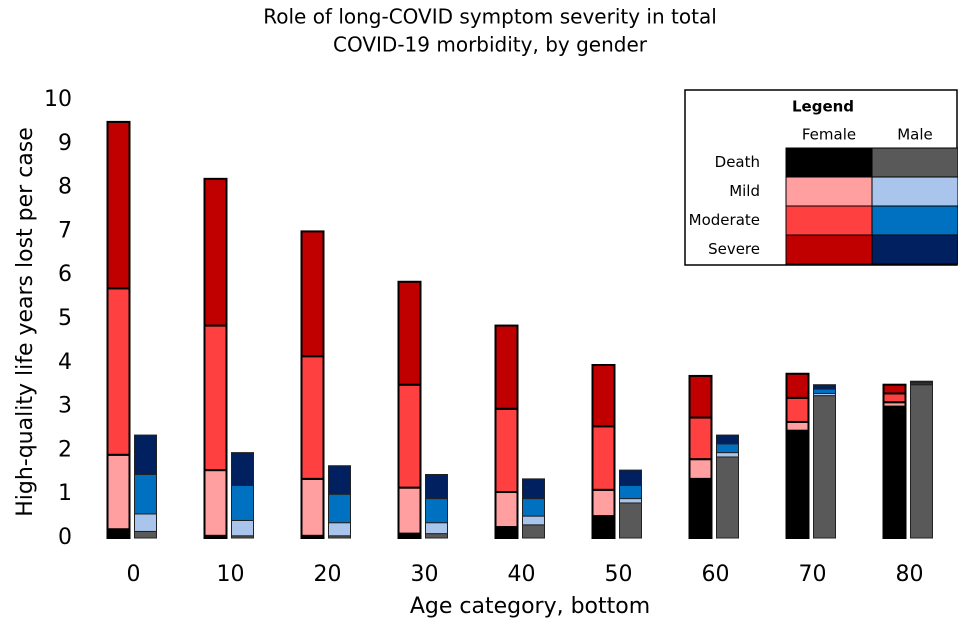  What do you see at coordinates (65, 362) in the screenshot?
I see `y-tick-label: 4` at bounding box center [65, 362].